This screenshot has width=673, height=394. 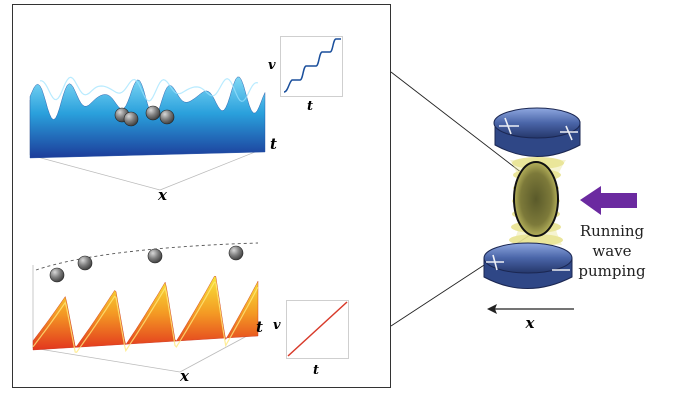 What do you see at coordinates (537, 132) in the screenshot?
I see `cavity-mirror-top` at bounding box center [537, 132].